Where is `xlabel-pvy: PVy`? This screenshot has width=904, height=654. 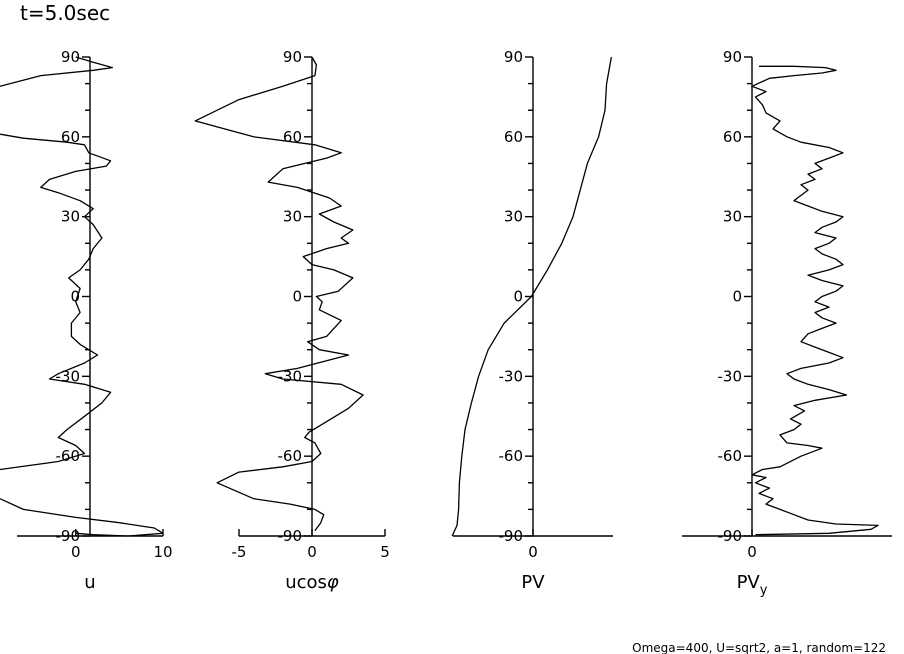 xlabel-pvy: PVy is located at coordinates (752, 585).